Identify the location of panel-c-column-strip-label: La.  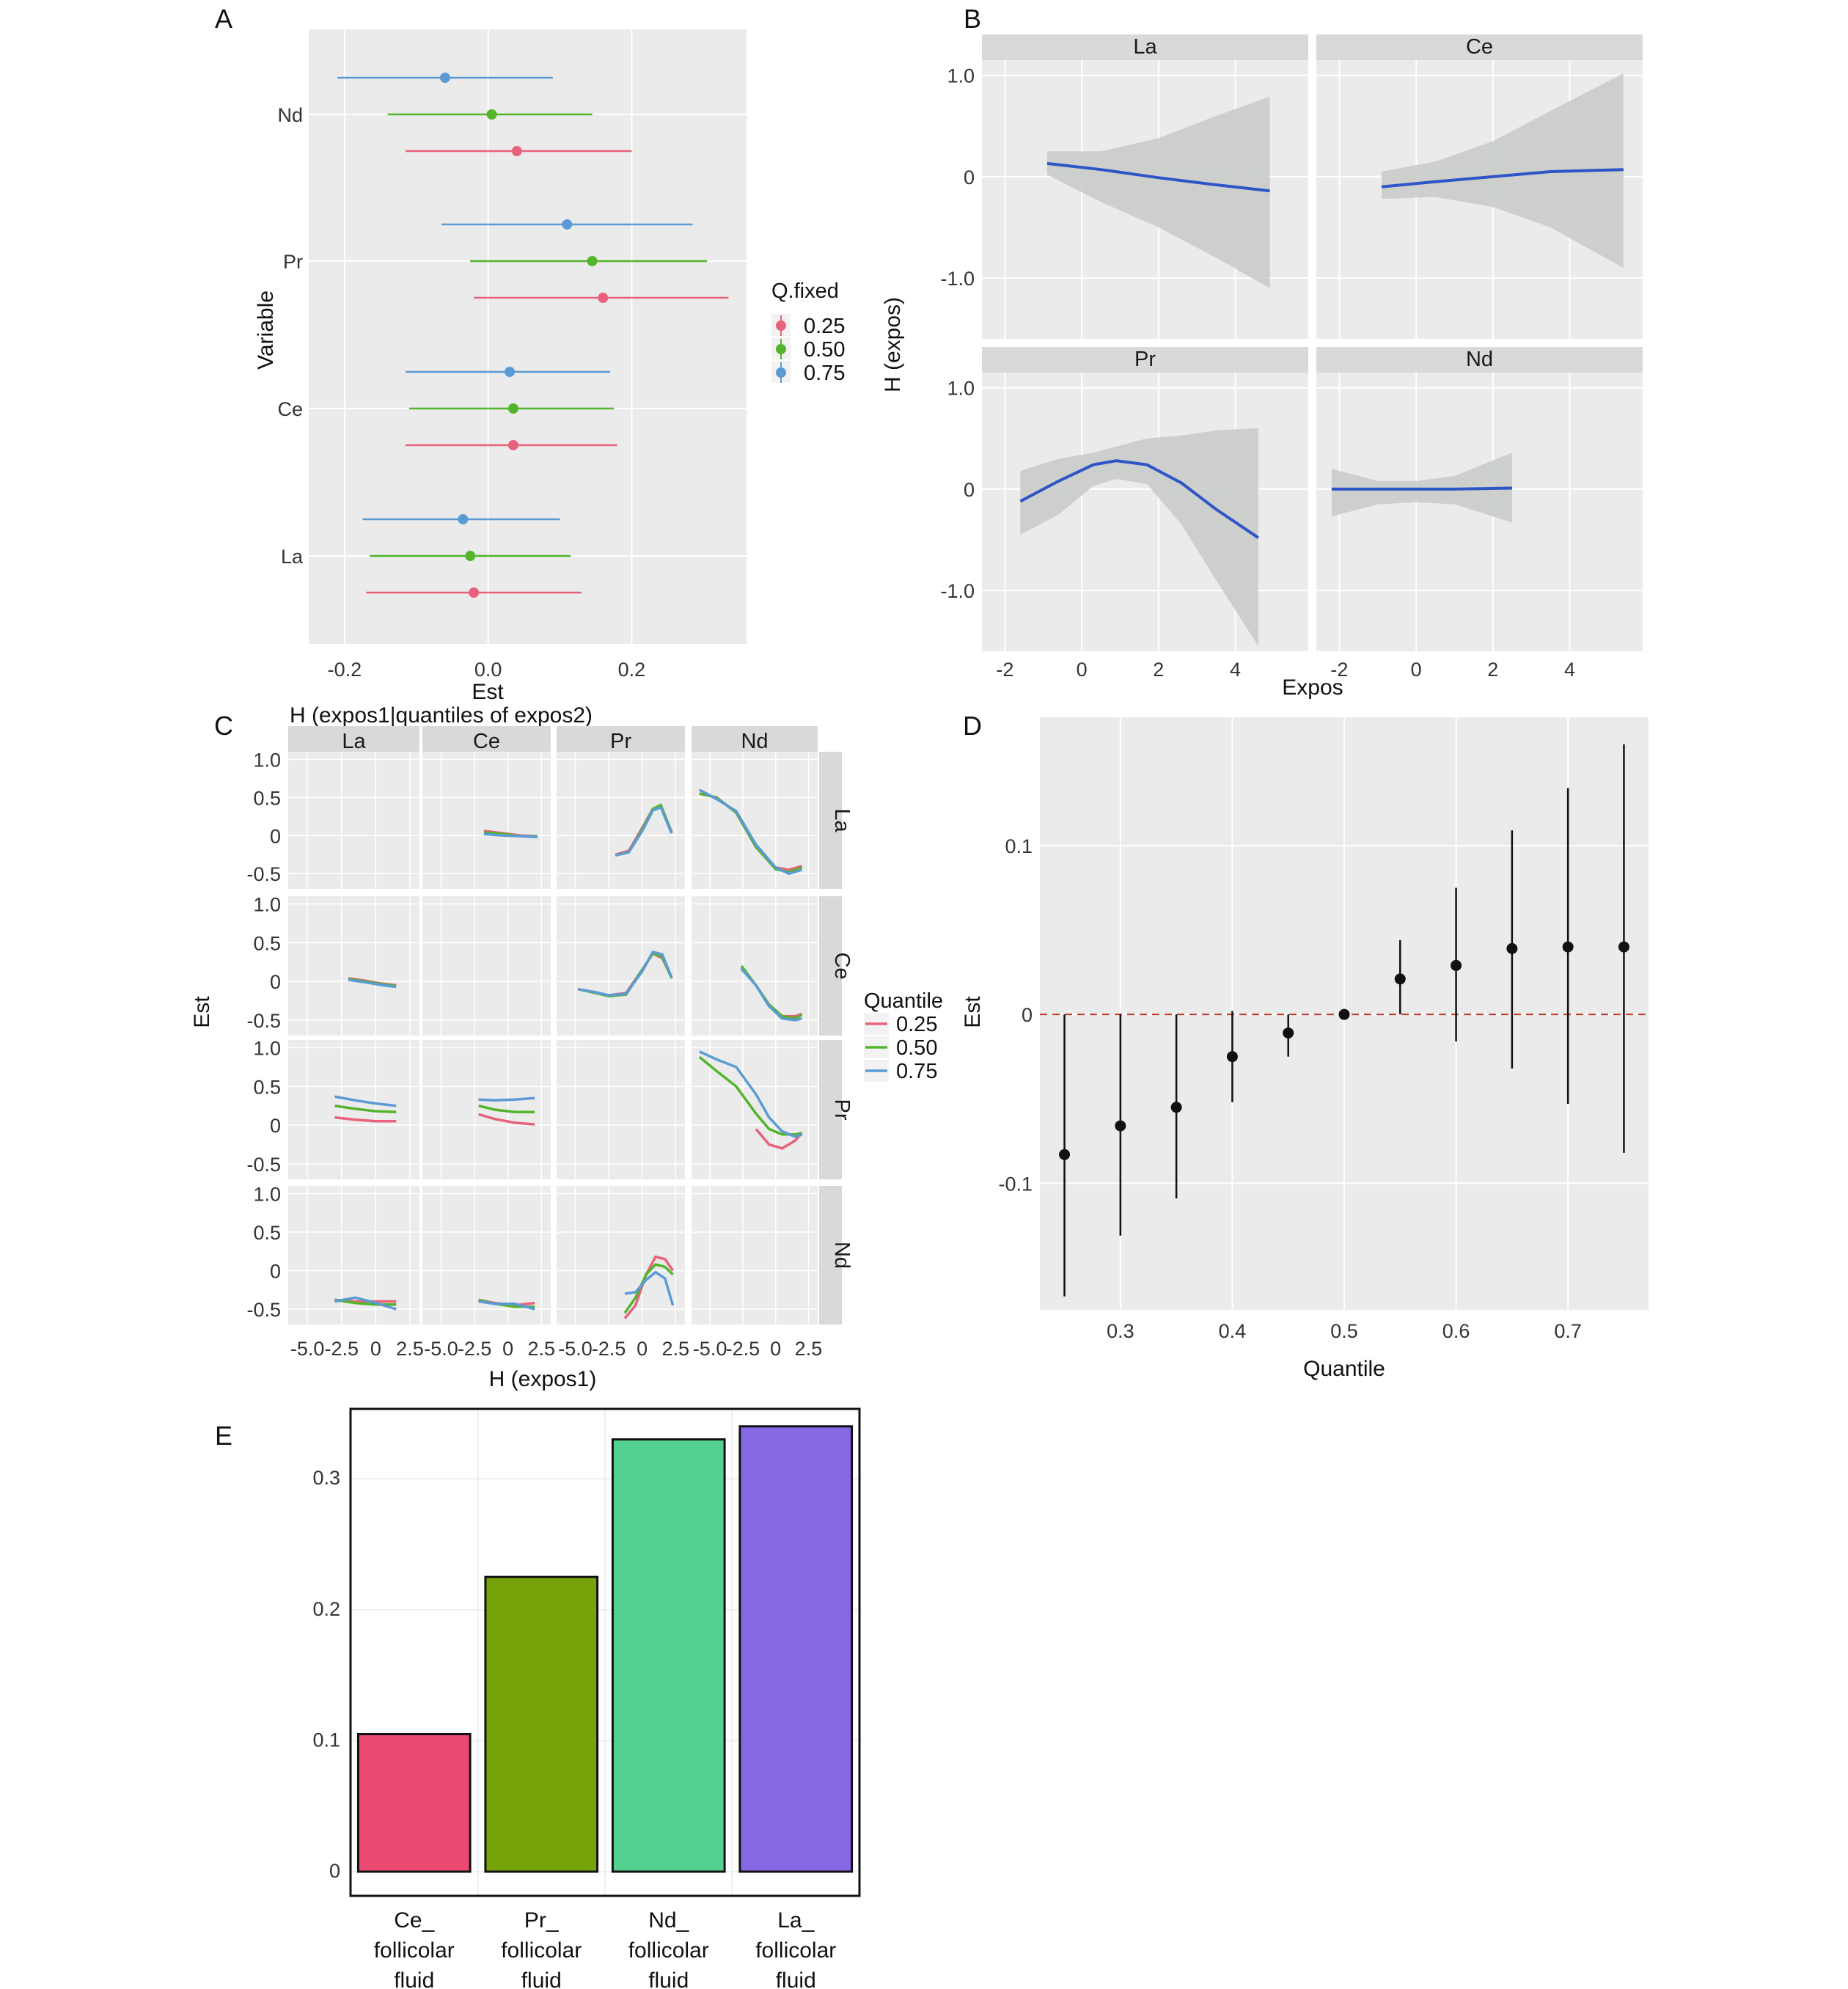
(354, 741).